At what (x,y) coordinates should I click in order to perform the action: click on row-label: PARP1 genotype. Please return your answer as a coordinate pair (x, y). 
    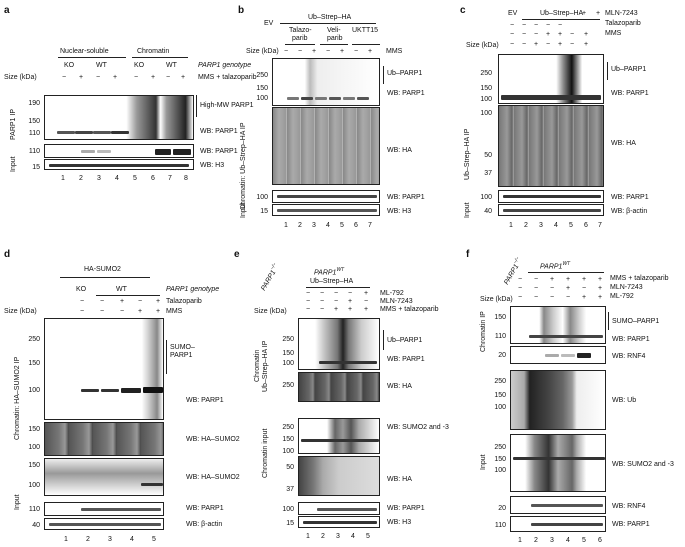
    Looking at the image, I should click on (225, 65).